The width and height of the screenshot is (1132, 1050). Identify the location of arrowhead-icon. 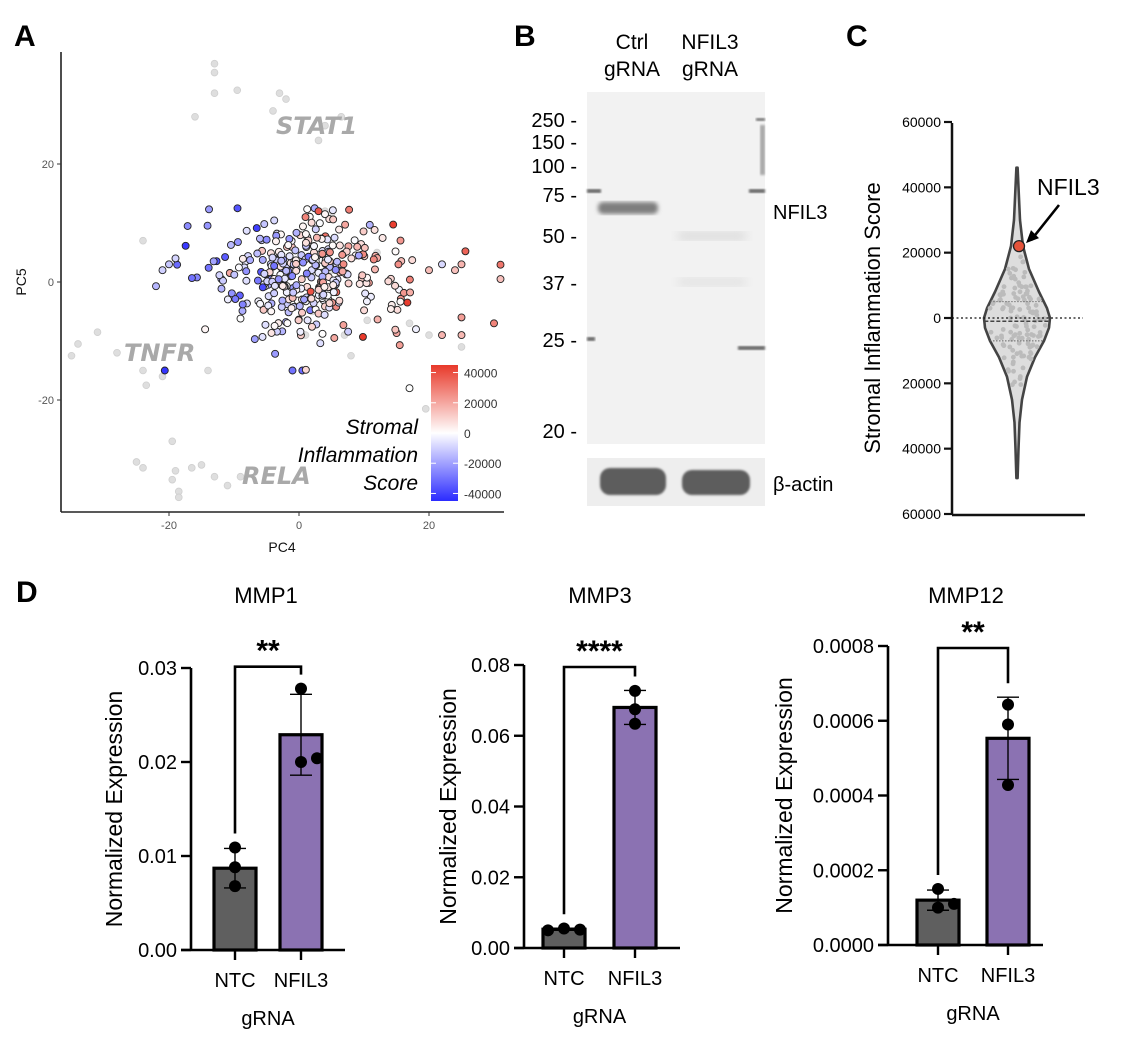
(1032, 237).